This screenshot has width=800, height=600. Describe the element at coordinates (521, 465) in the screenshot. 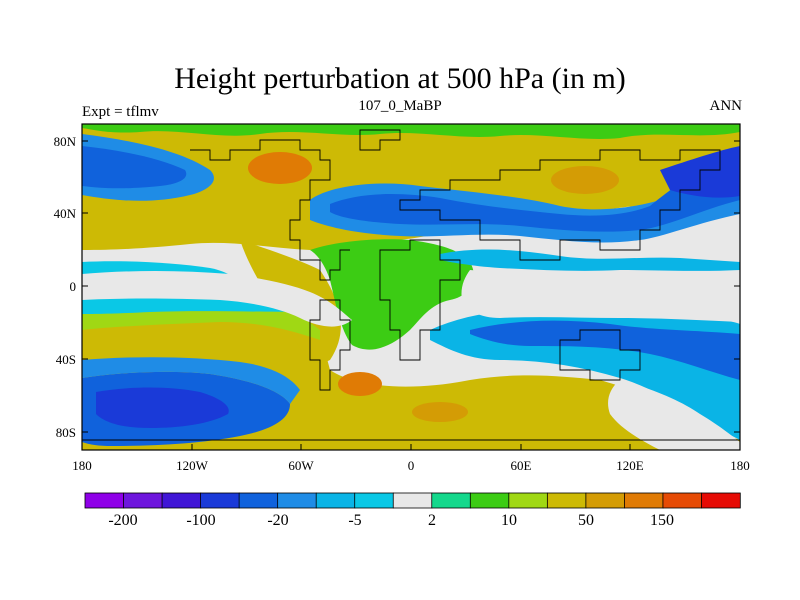

I see `x-tick-60e: 60E` at that location.